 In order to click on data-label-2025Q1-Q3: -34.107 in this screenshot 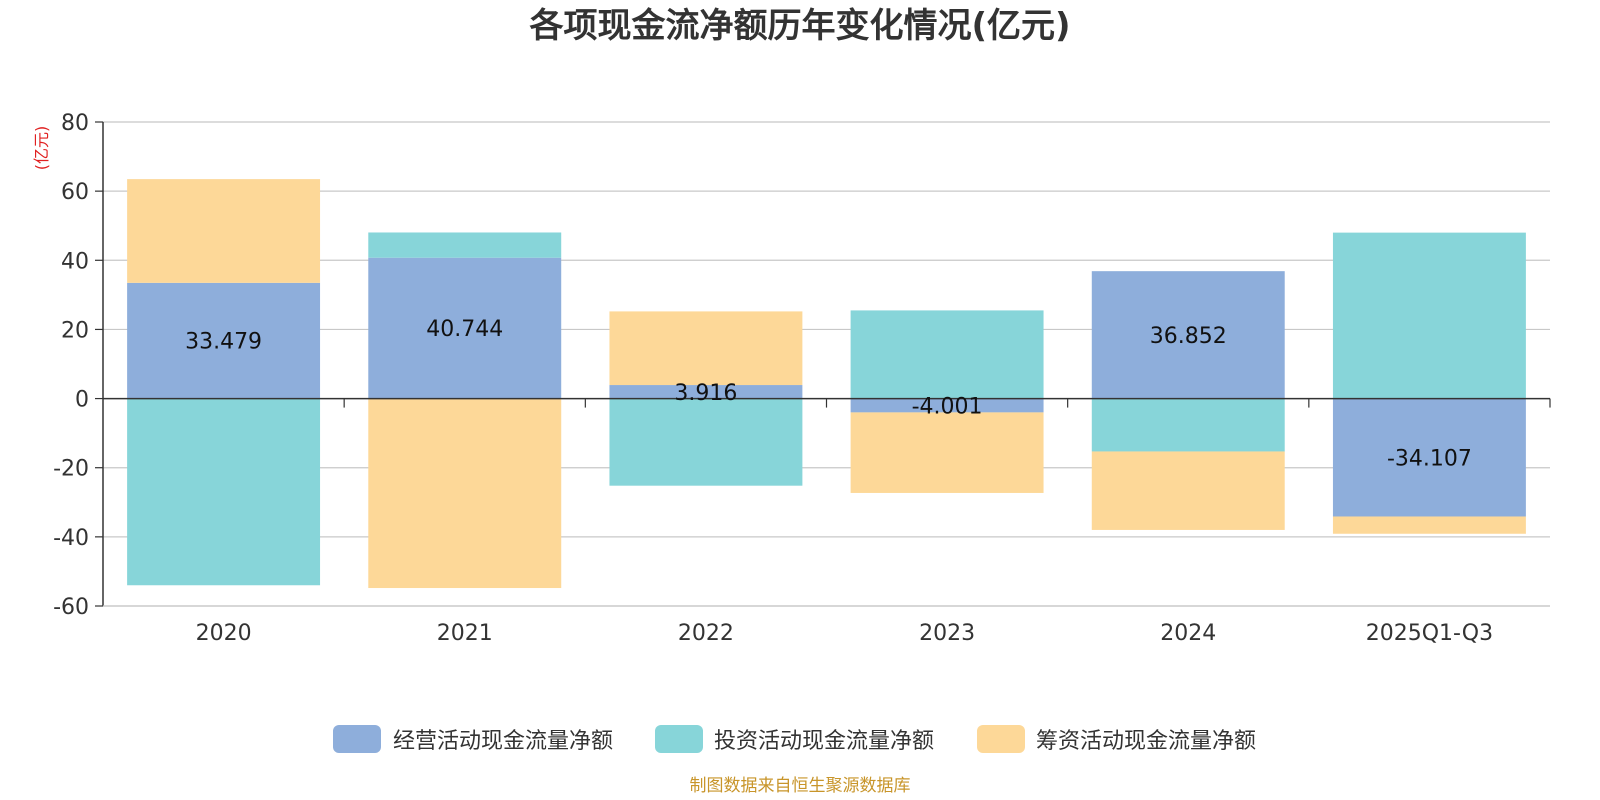, I will do `click(1429, 459)`.